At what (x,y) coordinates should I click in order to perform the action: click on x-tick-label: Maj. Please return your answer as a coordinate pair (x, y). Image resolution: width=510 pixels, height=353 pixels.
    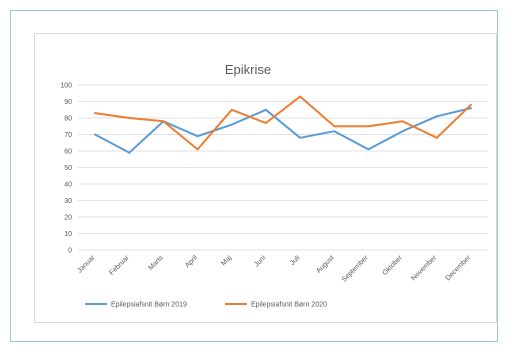
    Looking at the image, I should click on (226, 260).